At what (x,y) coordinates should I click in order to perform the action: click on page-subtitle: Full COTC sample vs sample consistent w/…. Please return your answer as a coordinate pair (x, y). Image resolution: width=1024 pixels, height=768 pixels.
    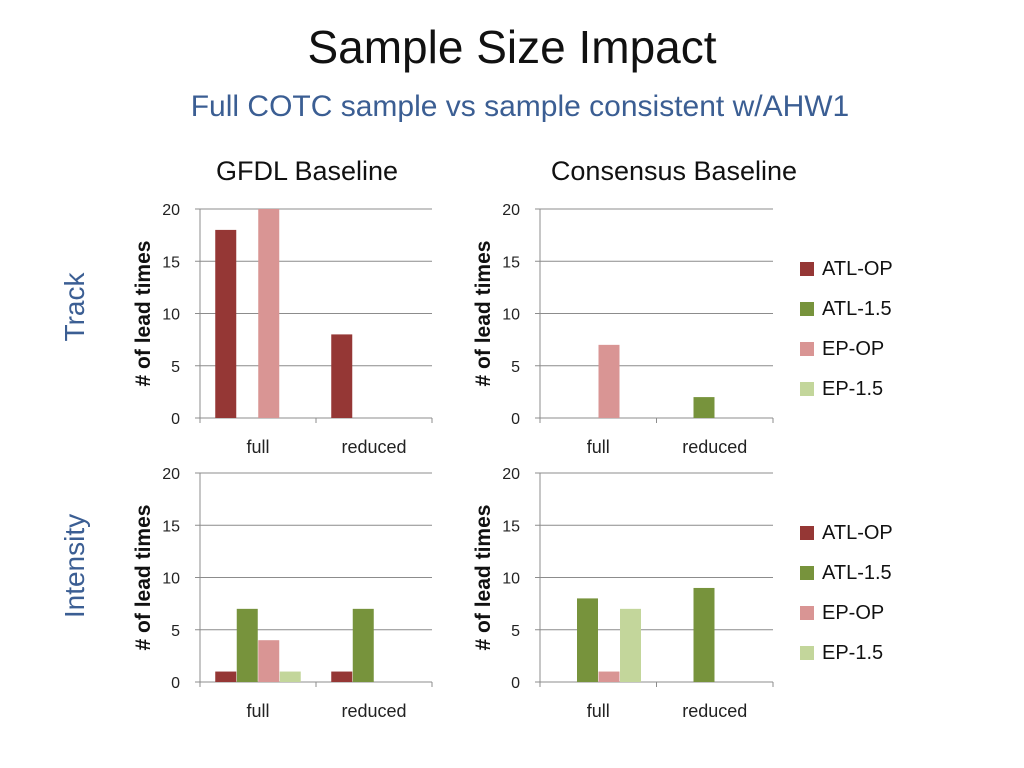
    Looking at the image, I should click on (520, 106).